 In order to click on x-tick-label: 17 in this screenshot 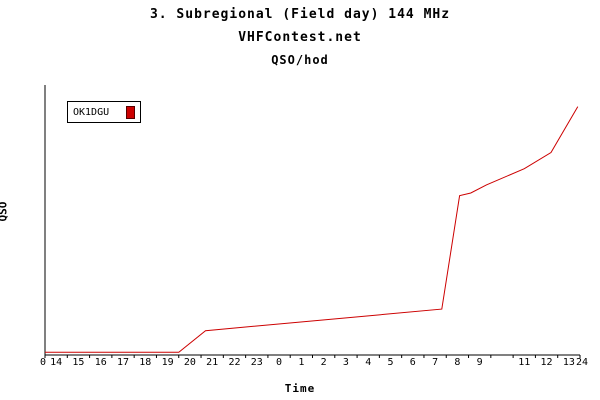, I will do `click(123, 362)`.